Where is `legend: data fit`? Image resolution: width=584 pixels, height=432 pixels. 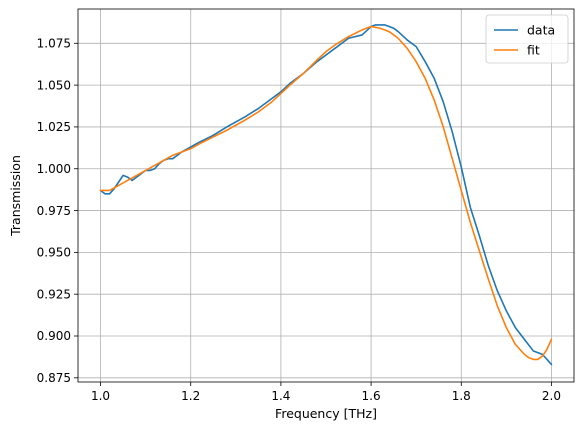 legend: data fit is located at coordinates (527, 39).